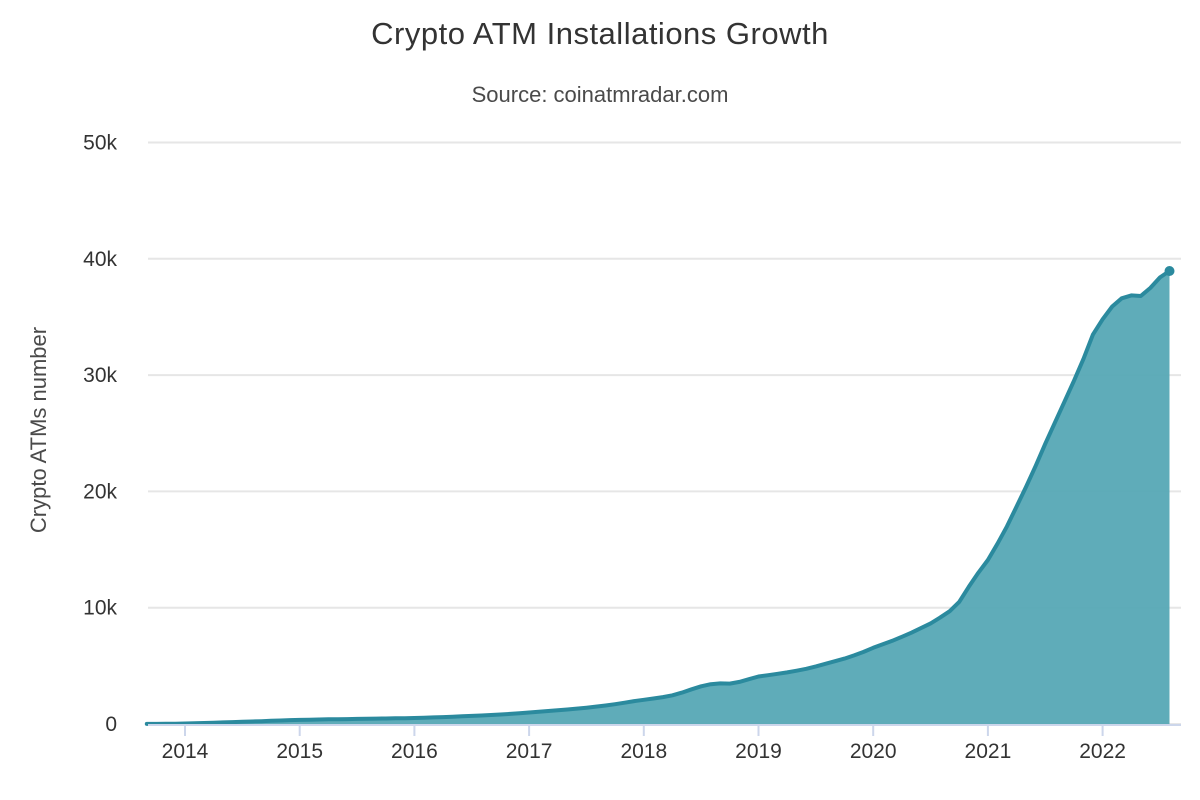 The height and width of the screenshot is (800, 1200). I want to click on y-tick-label: 10k, so click(100, 608).